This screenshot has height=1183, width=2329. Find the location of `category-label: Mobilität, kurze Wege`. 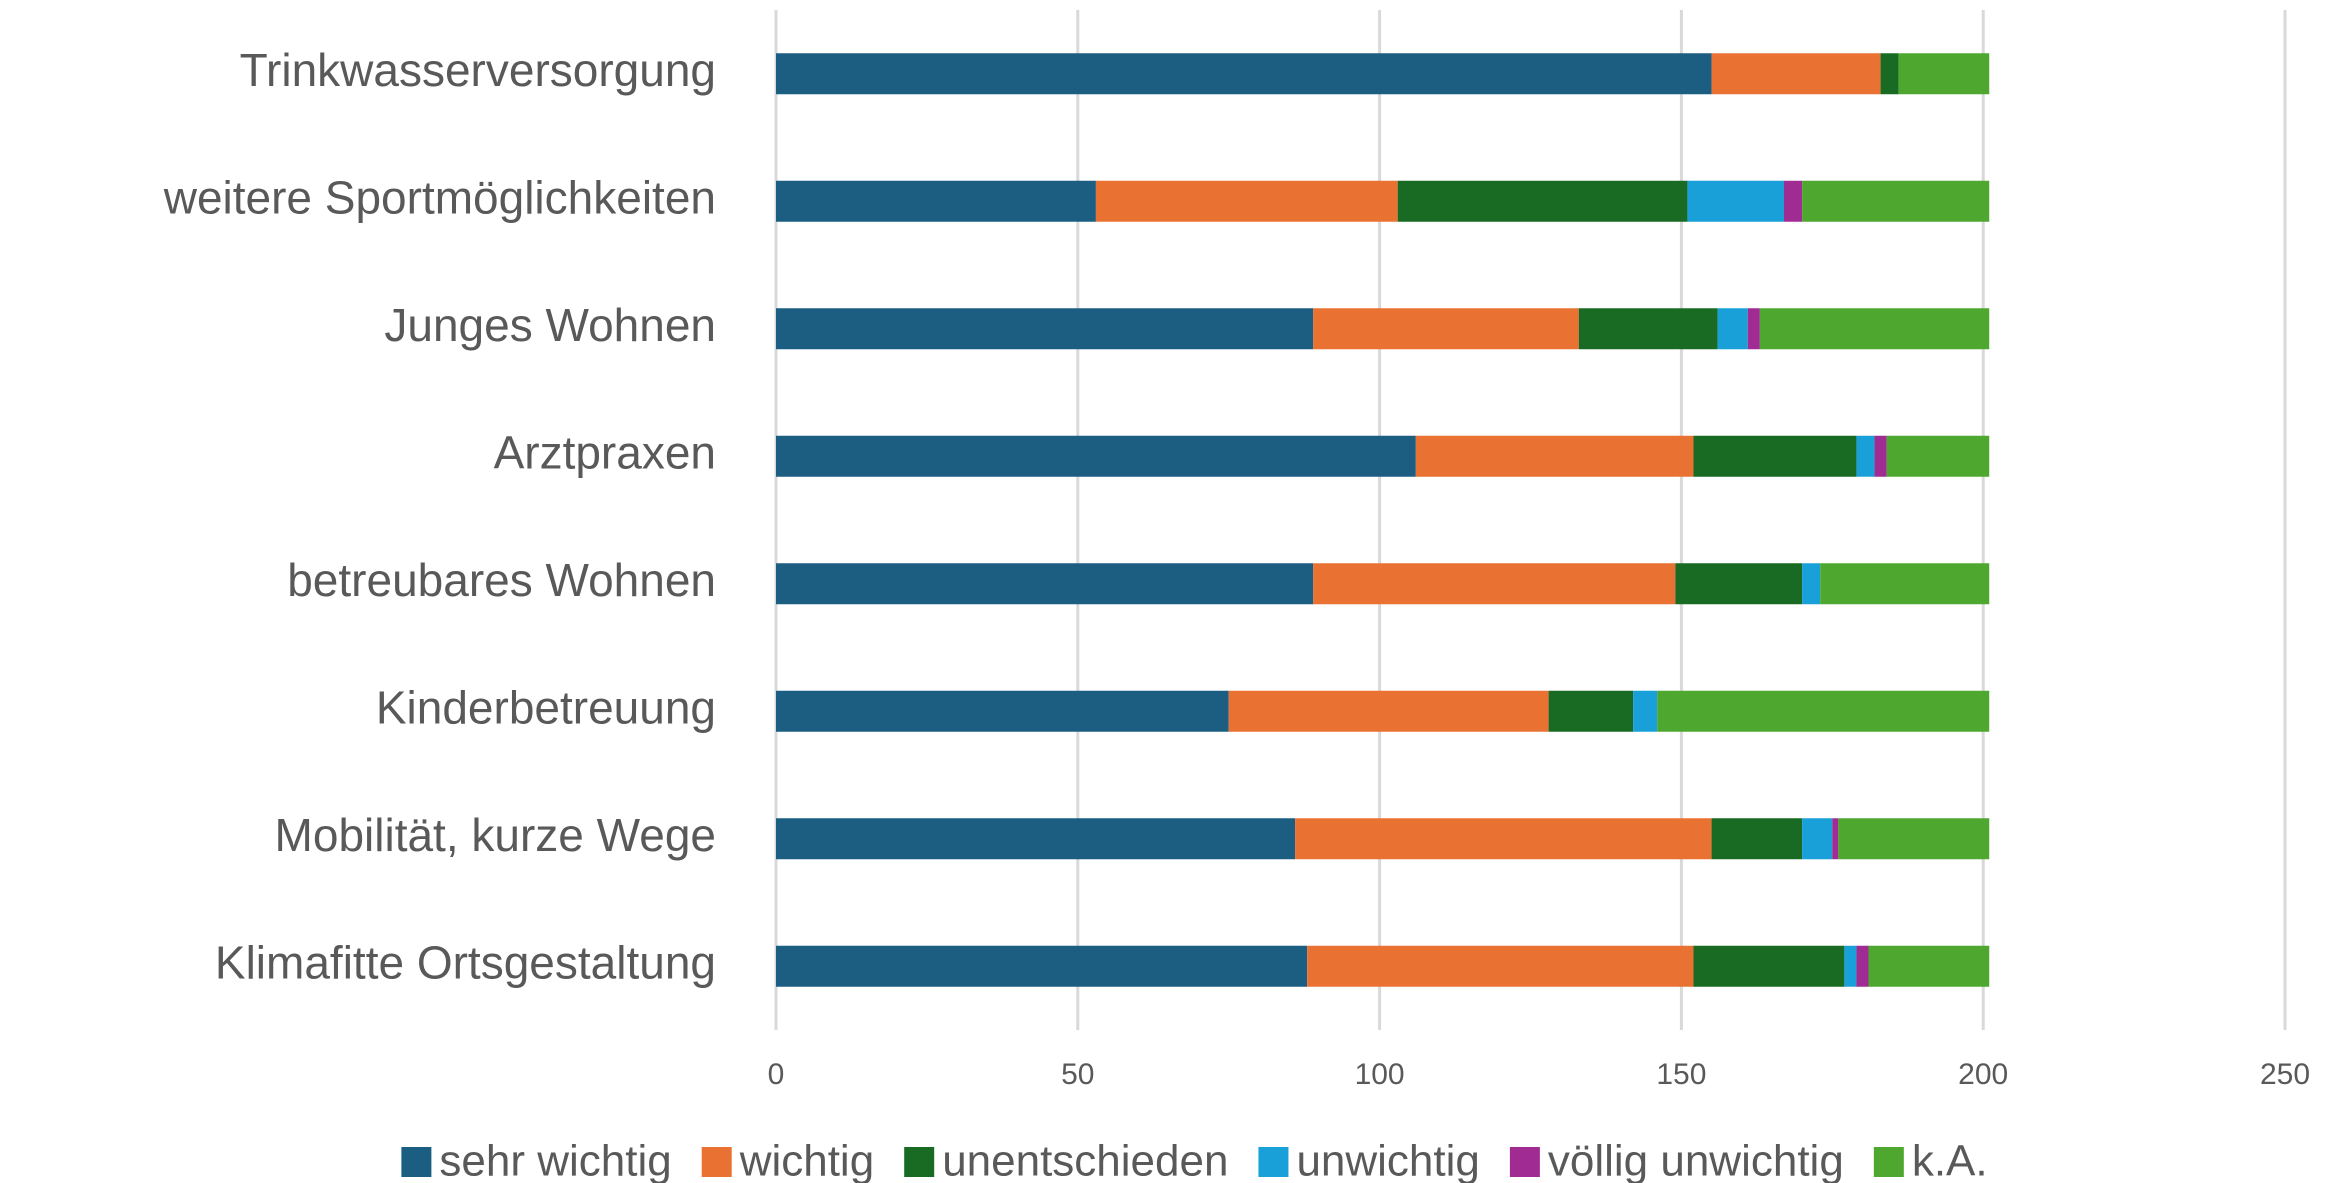

category-label: Mobilität, kurze Wege is located at coordinates (495, 835).